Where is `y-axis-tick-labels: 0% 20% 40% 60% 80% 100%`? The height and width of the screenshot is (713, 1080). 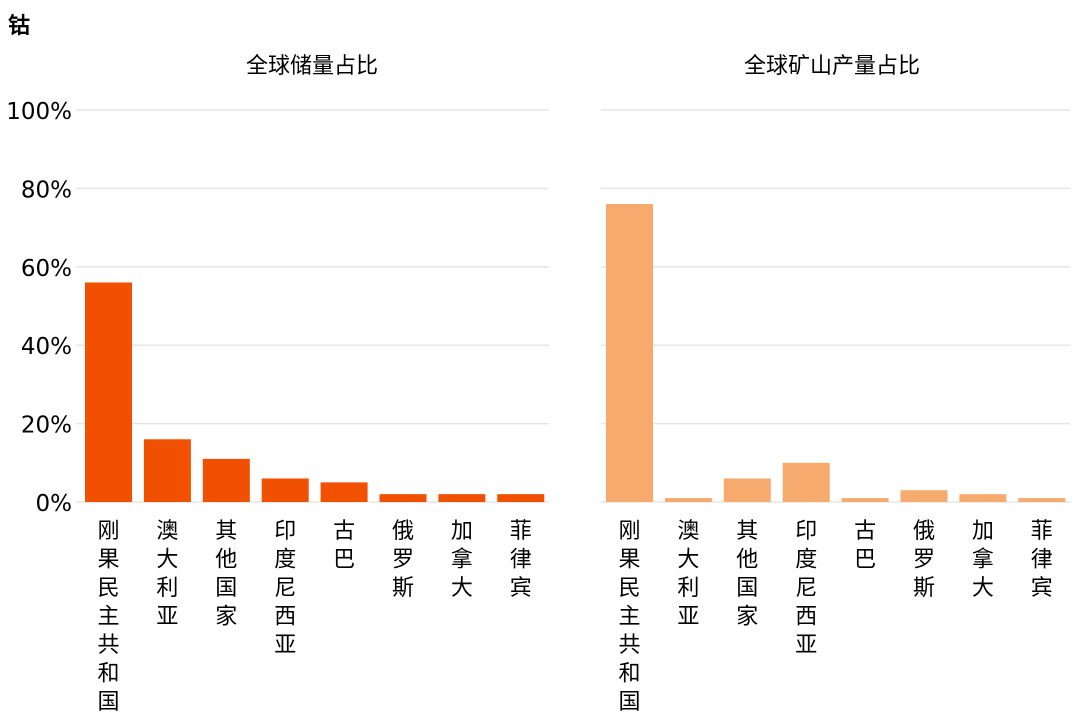
y-axis-tick-labels: 0% 20% 40% 60% 80% 100% is located at coordinates (39, 308).